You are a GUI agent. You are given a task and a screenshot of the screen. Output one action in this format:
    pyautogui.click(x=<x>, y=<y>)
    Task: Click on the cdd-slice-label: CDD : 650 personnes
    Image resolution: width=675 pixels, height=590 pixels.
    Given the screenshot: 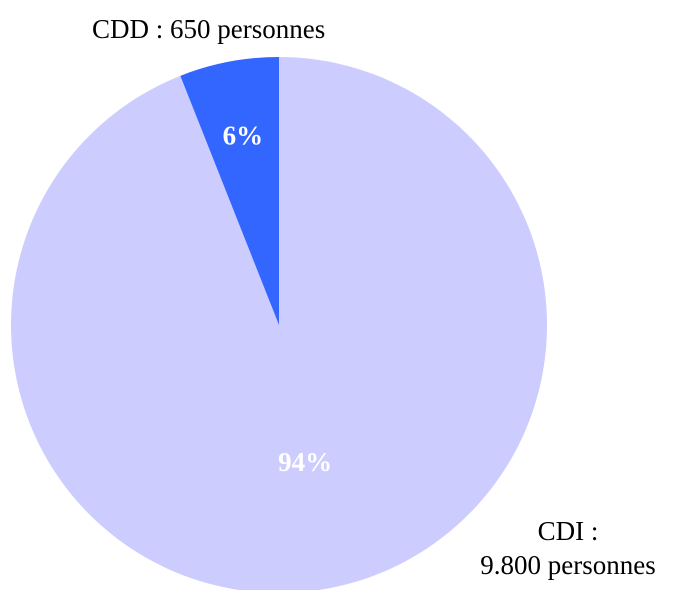 What is the action you would take?
    pyautogui.click(x=208, y=29)
    